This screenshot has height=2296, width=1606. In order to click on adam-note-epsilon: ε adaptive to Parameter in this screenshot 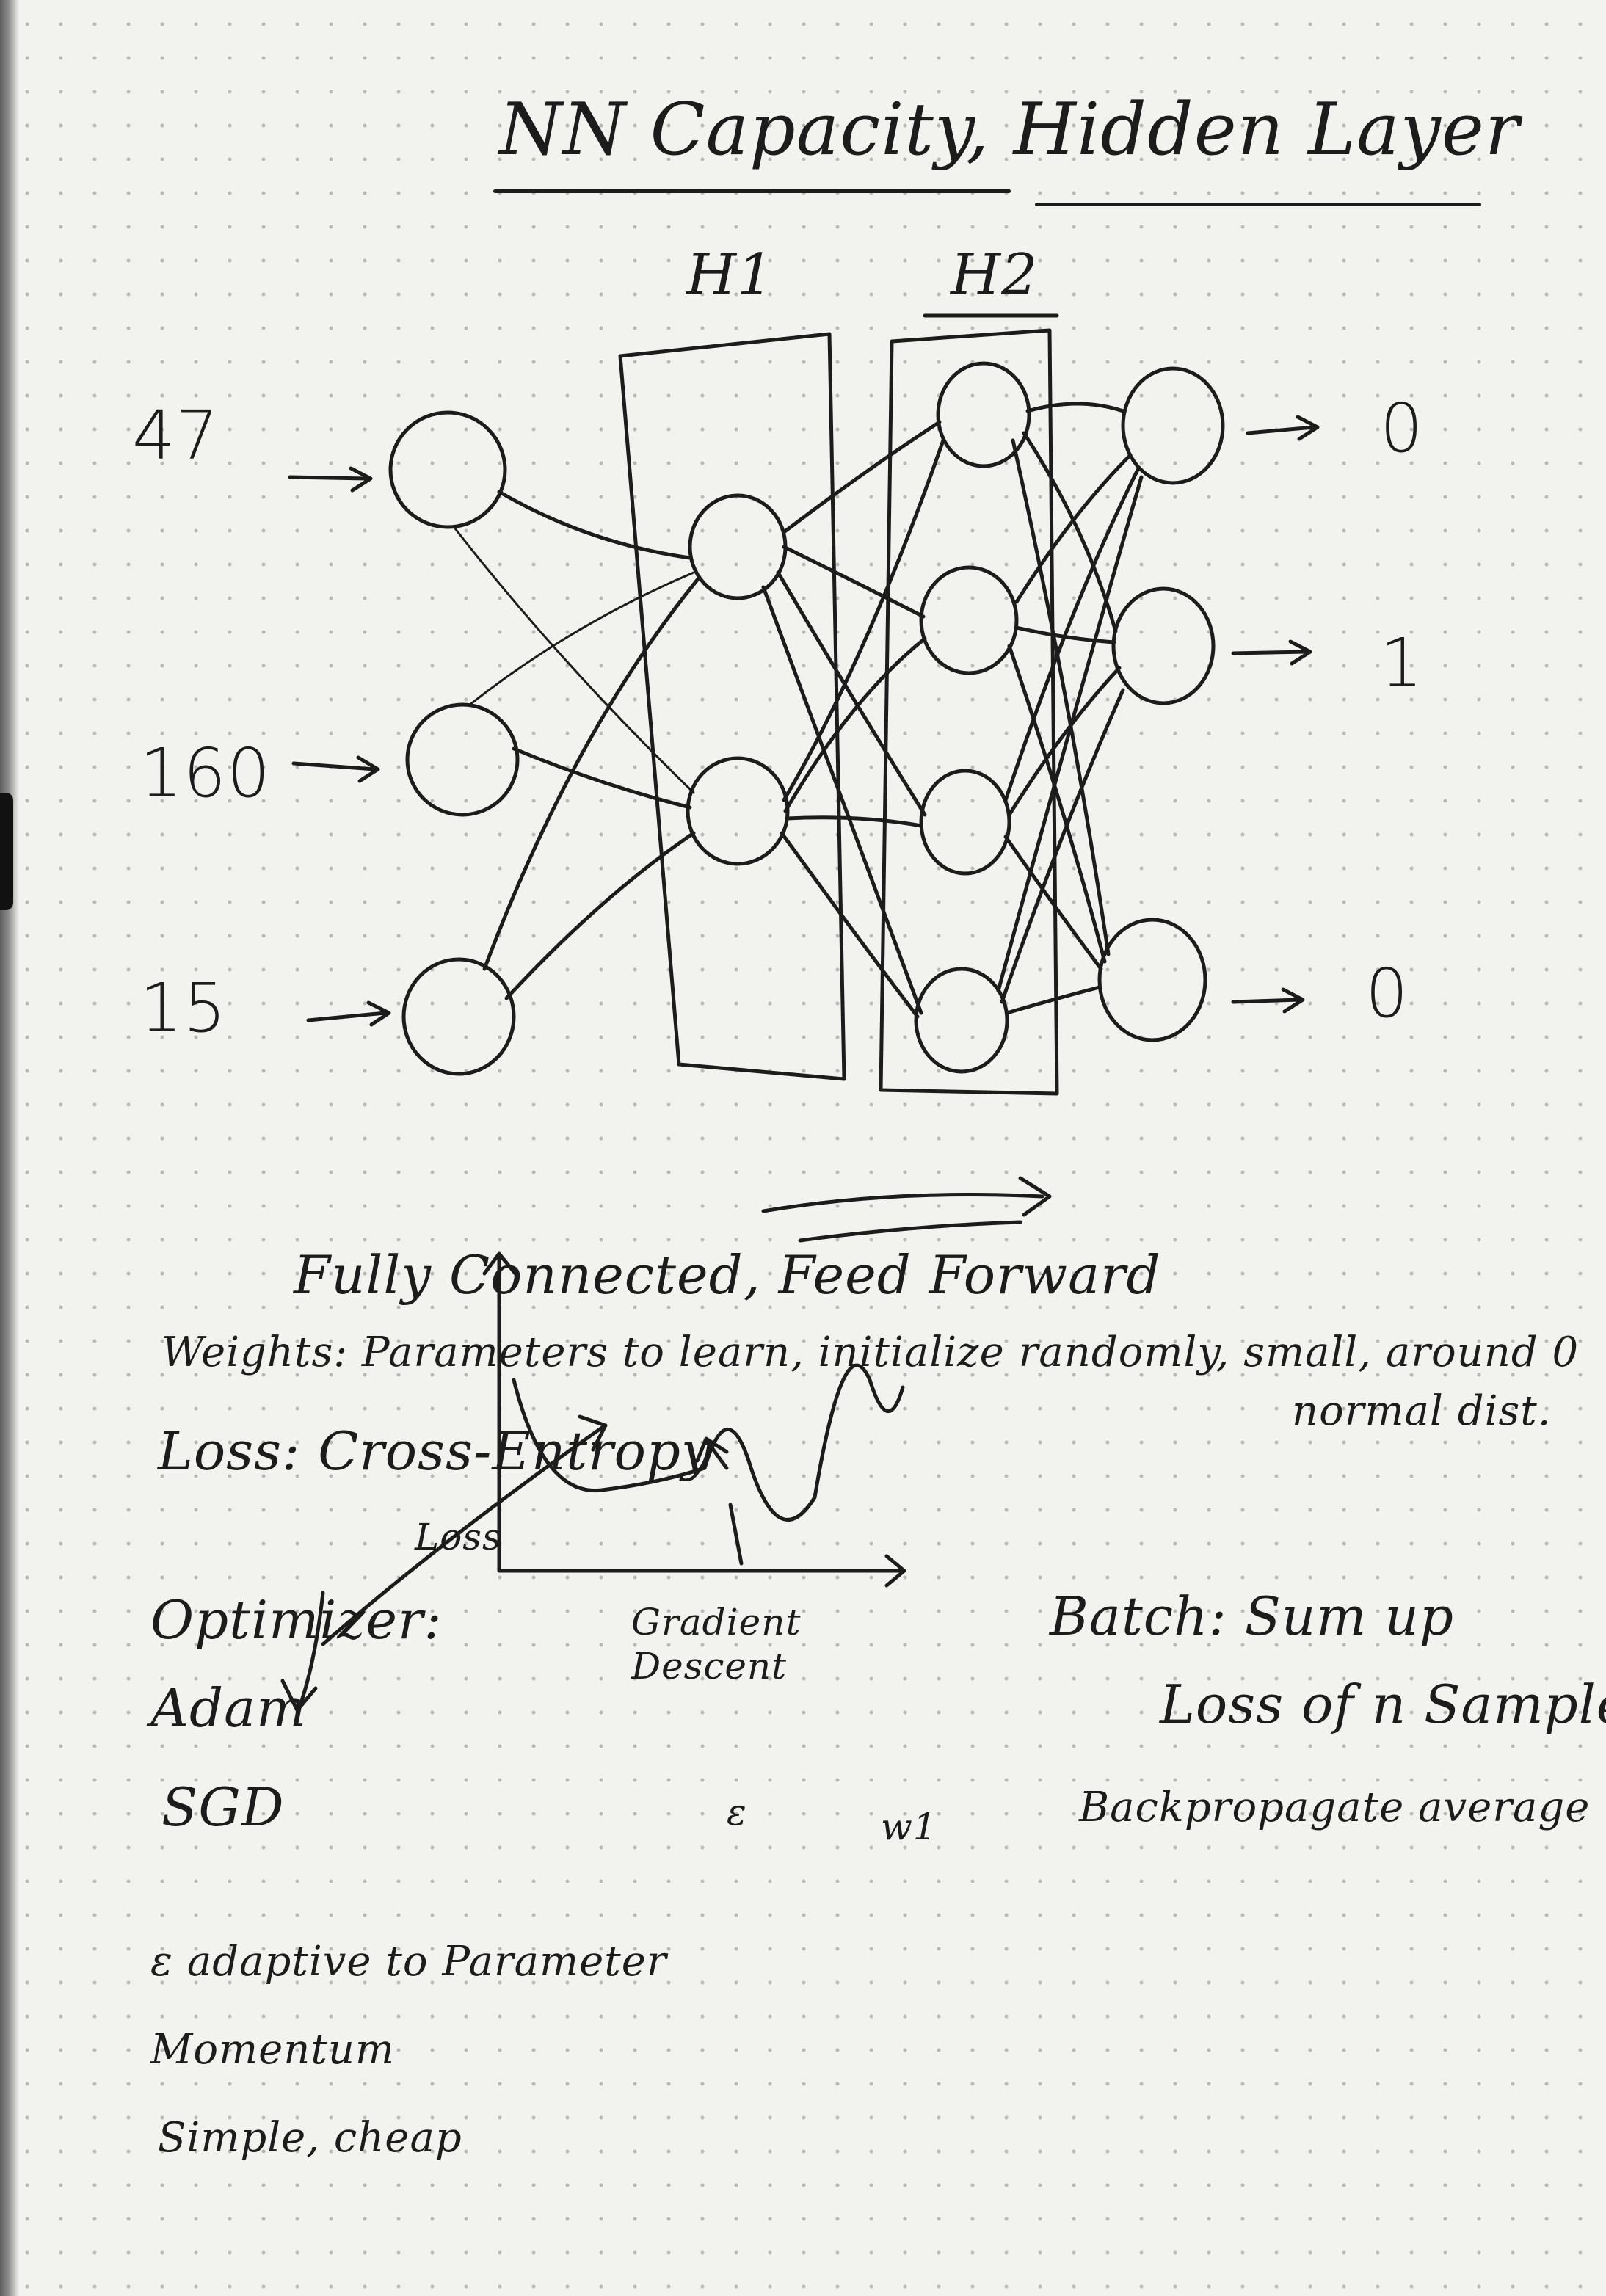, I will do `click(408, 1962)`.